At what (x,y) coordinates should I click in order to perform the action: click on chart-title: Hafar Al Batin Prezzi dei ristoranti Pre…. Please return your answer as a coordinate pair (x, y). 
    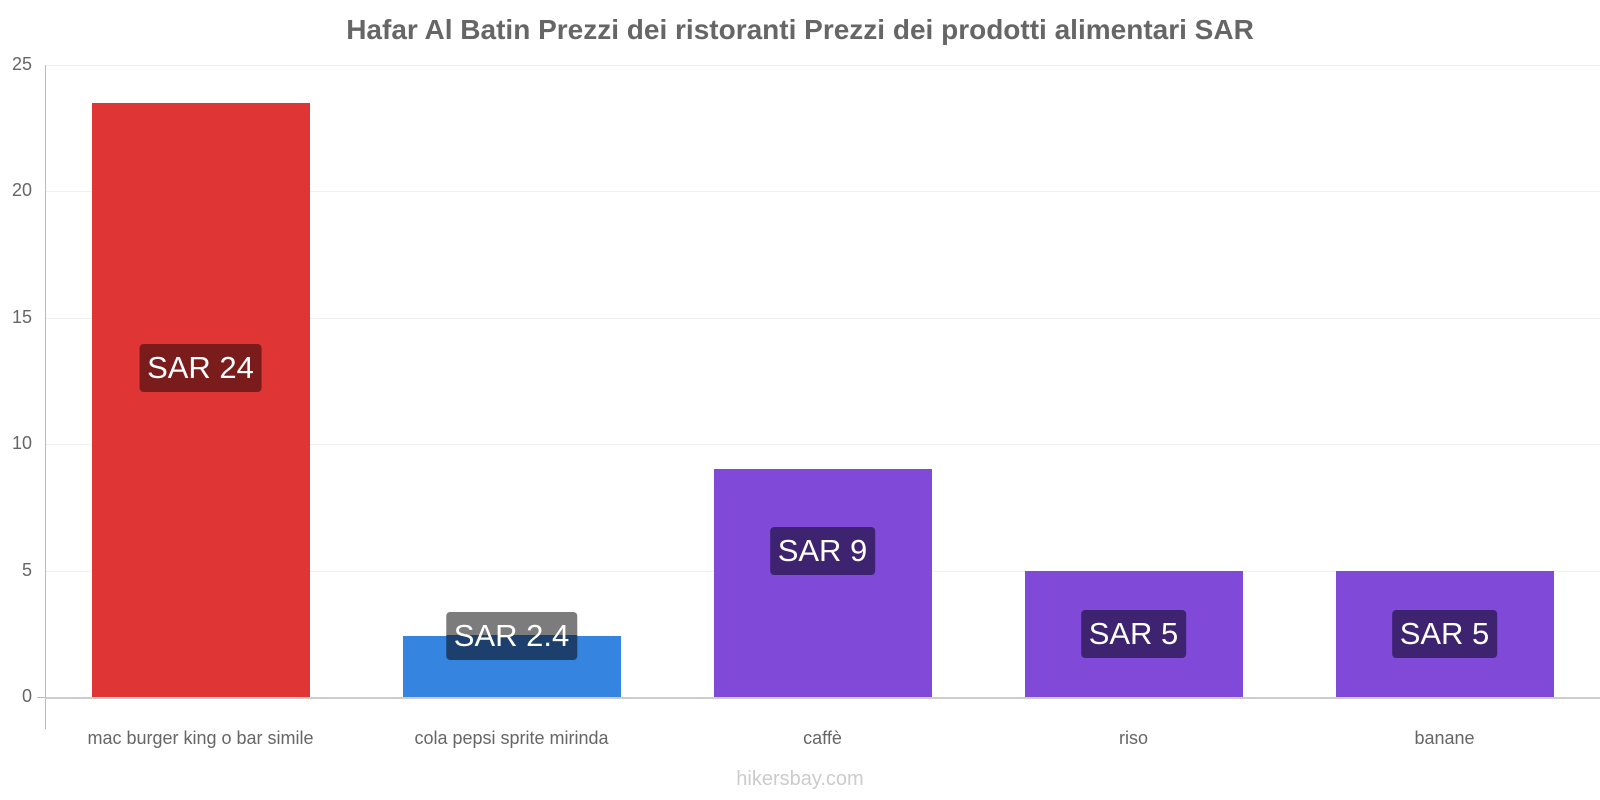
    Looking at the image, I should click on (800, 29).